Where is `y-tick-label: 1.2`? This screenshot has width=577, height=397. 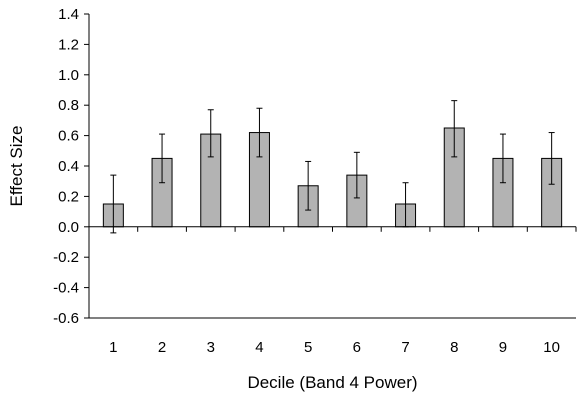 y-tick-label: 1.2 is located at coordinates (68, 44).